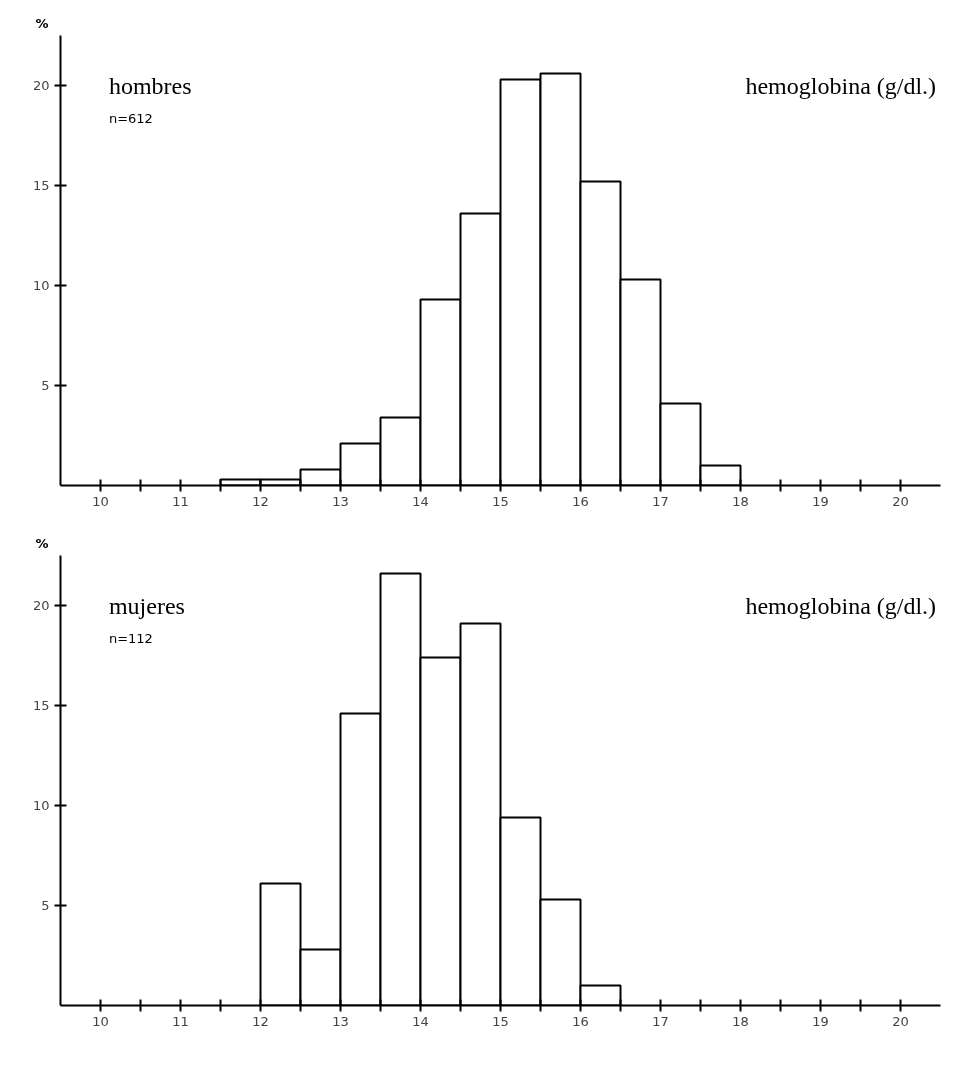  What do you see at coordinates (150, 85) in the screenshot?
I see `text: hombres` at bounding box center [150, 85].